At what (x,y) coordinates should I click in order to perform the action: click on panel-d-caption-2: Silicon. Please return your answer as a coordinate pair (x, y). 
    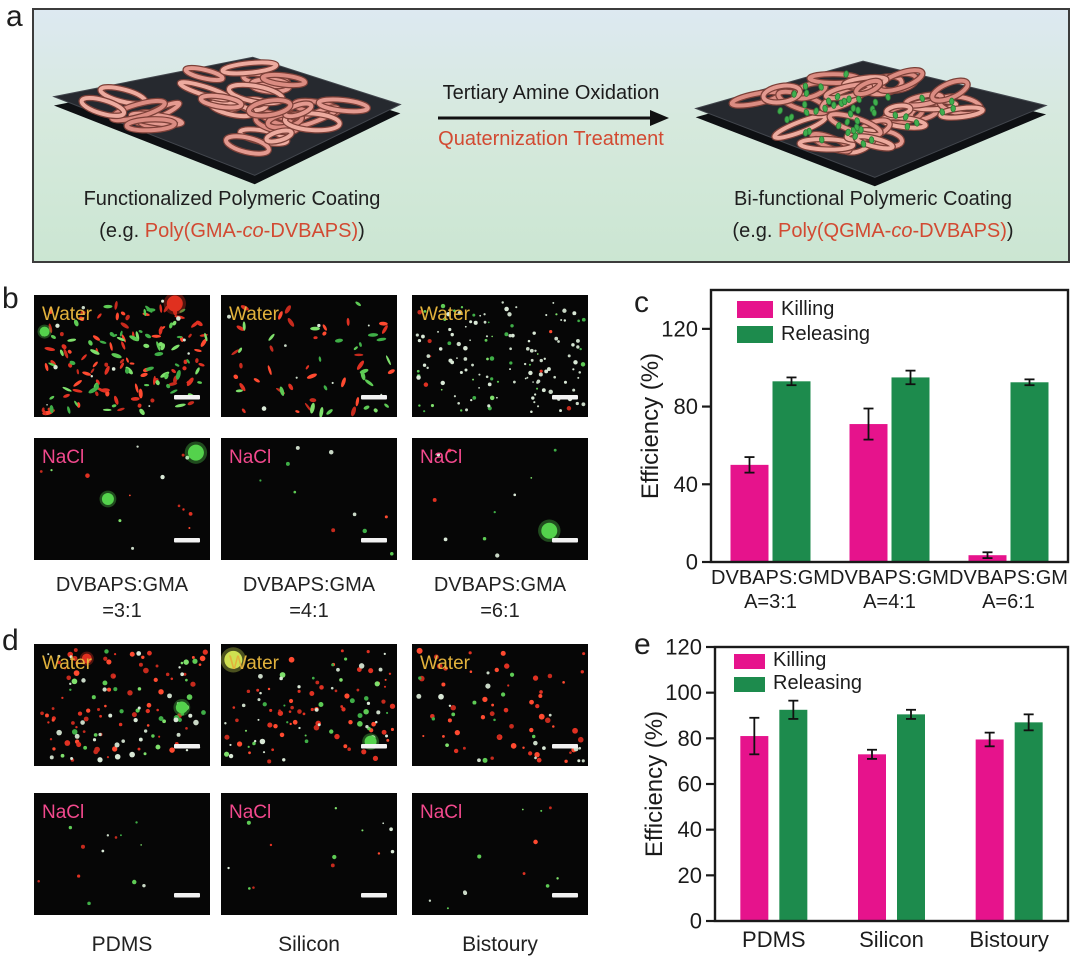
    Looking at the image, I should click on (309, 944).